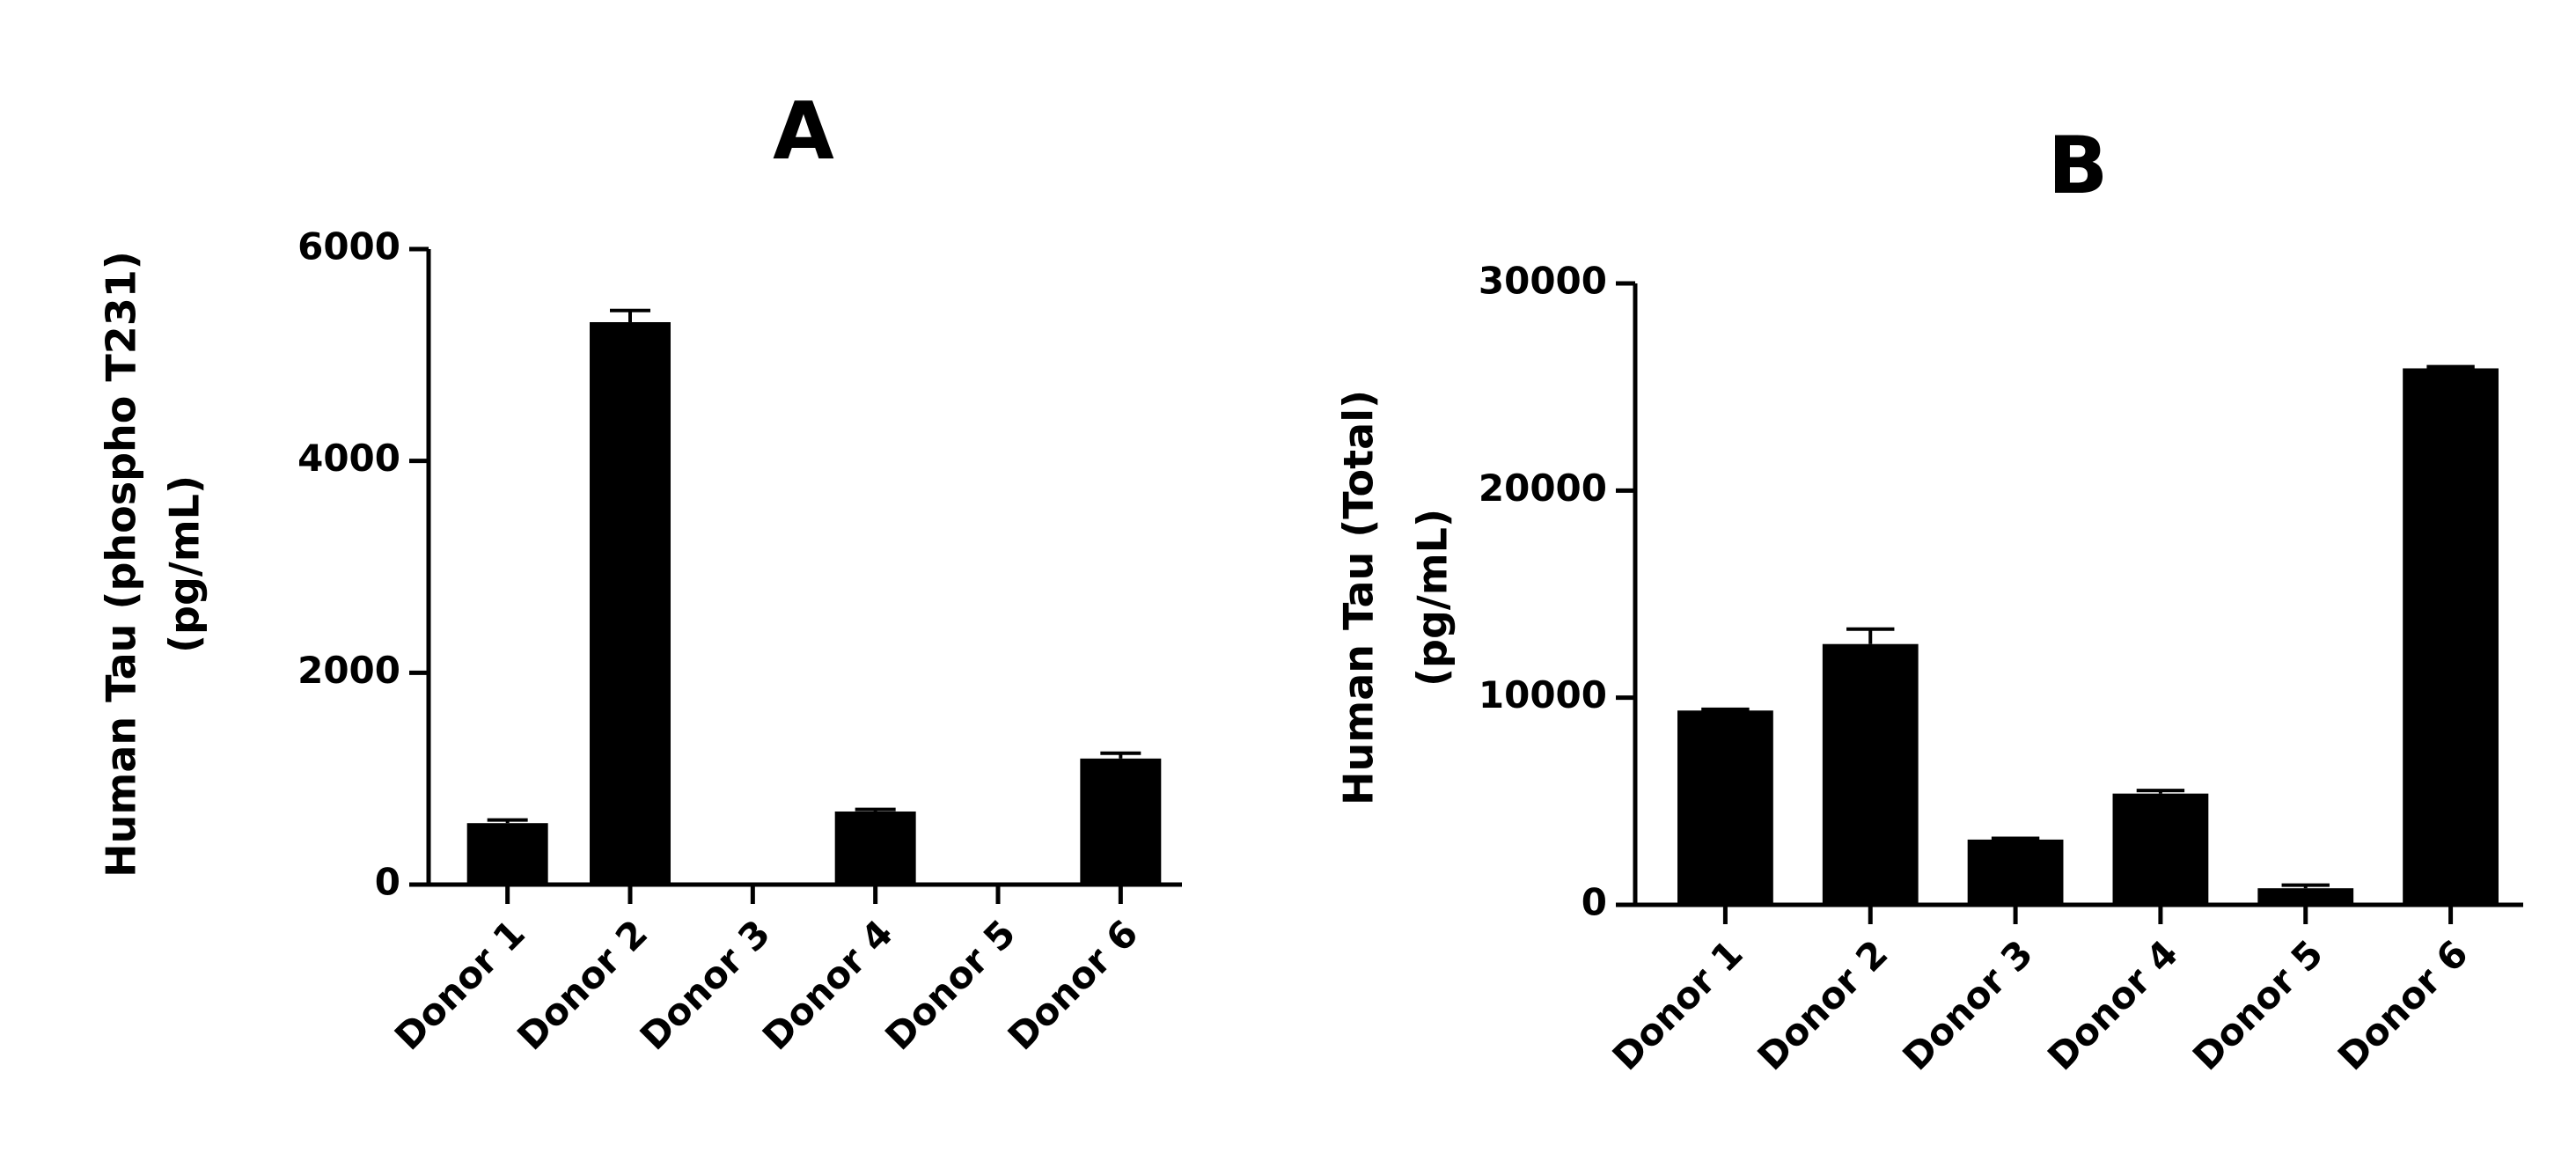 This screenshot has height=1168, width=2576. I want to click on y-tick-label: 20000, so click(1543, 488).